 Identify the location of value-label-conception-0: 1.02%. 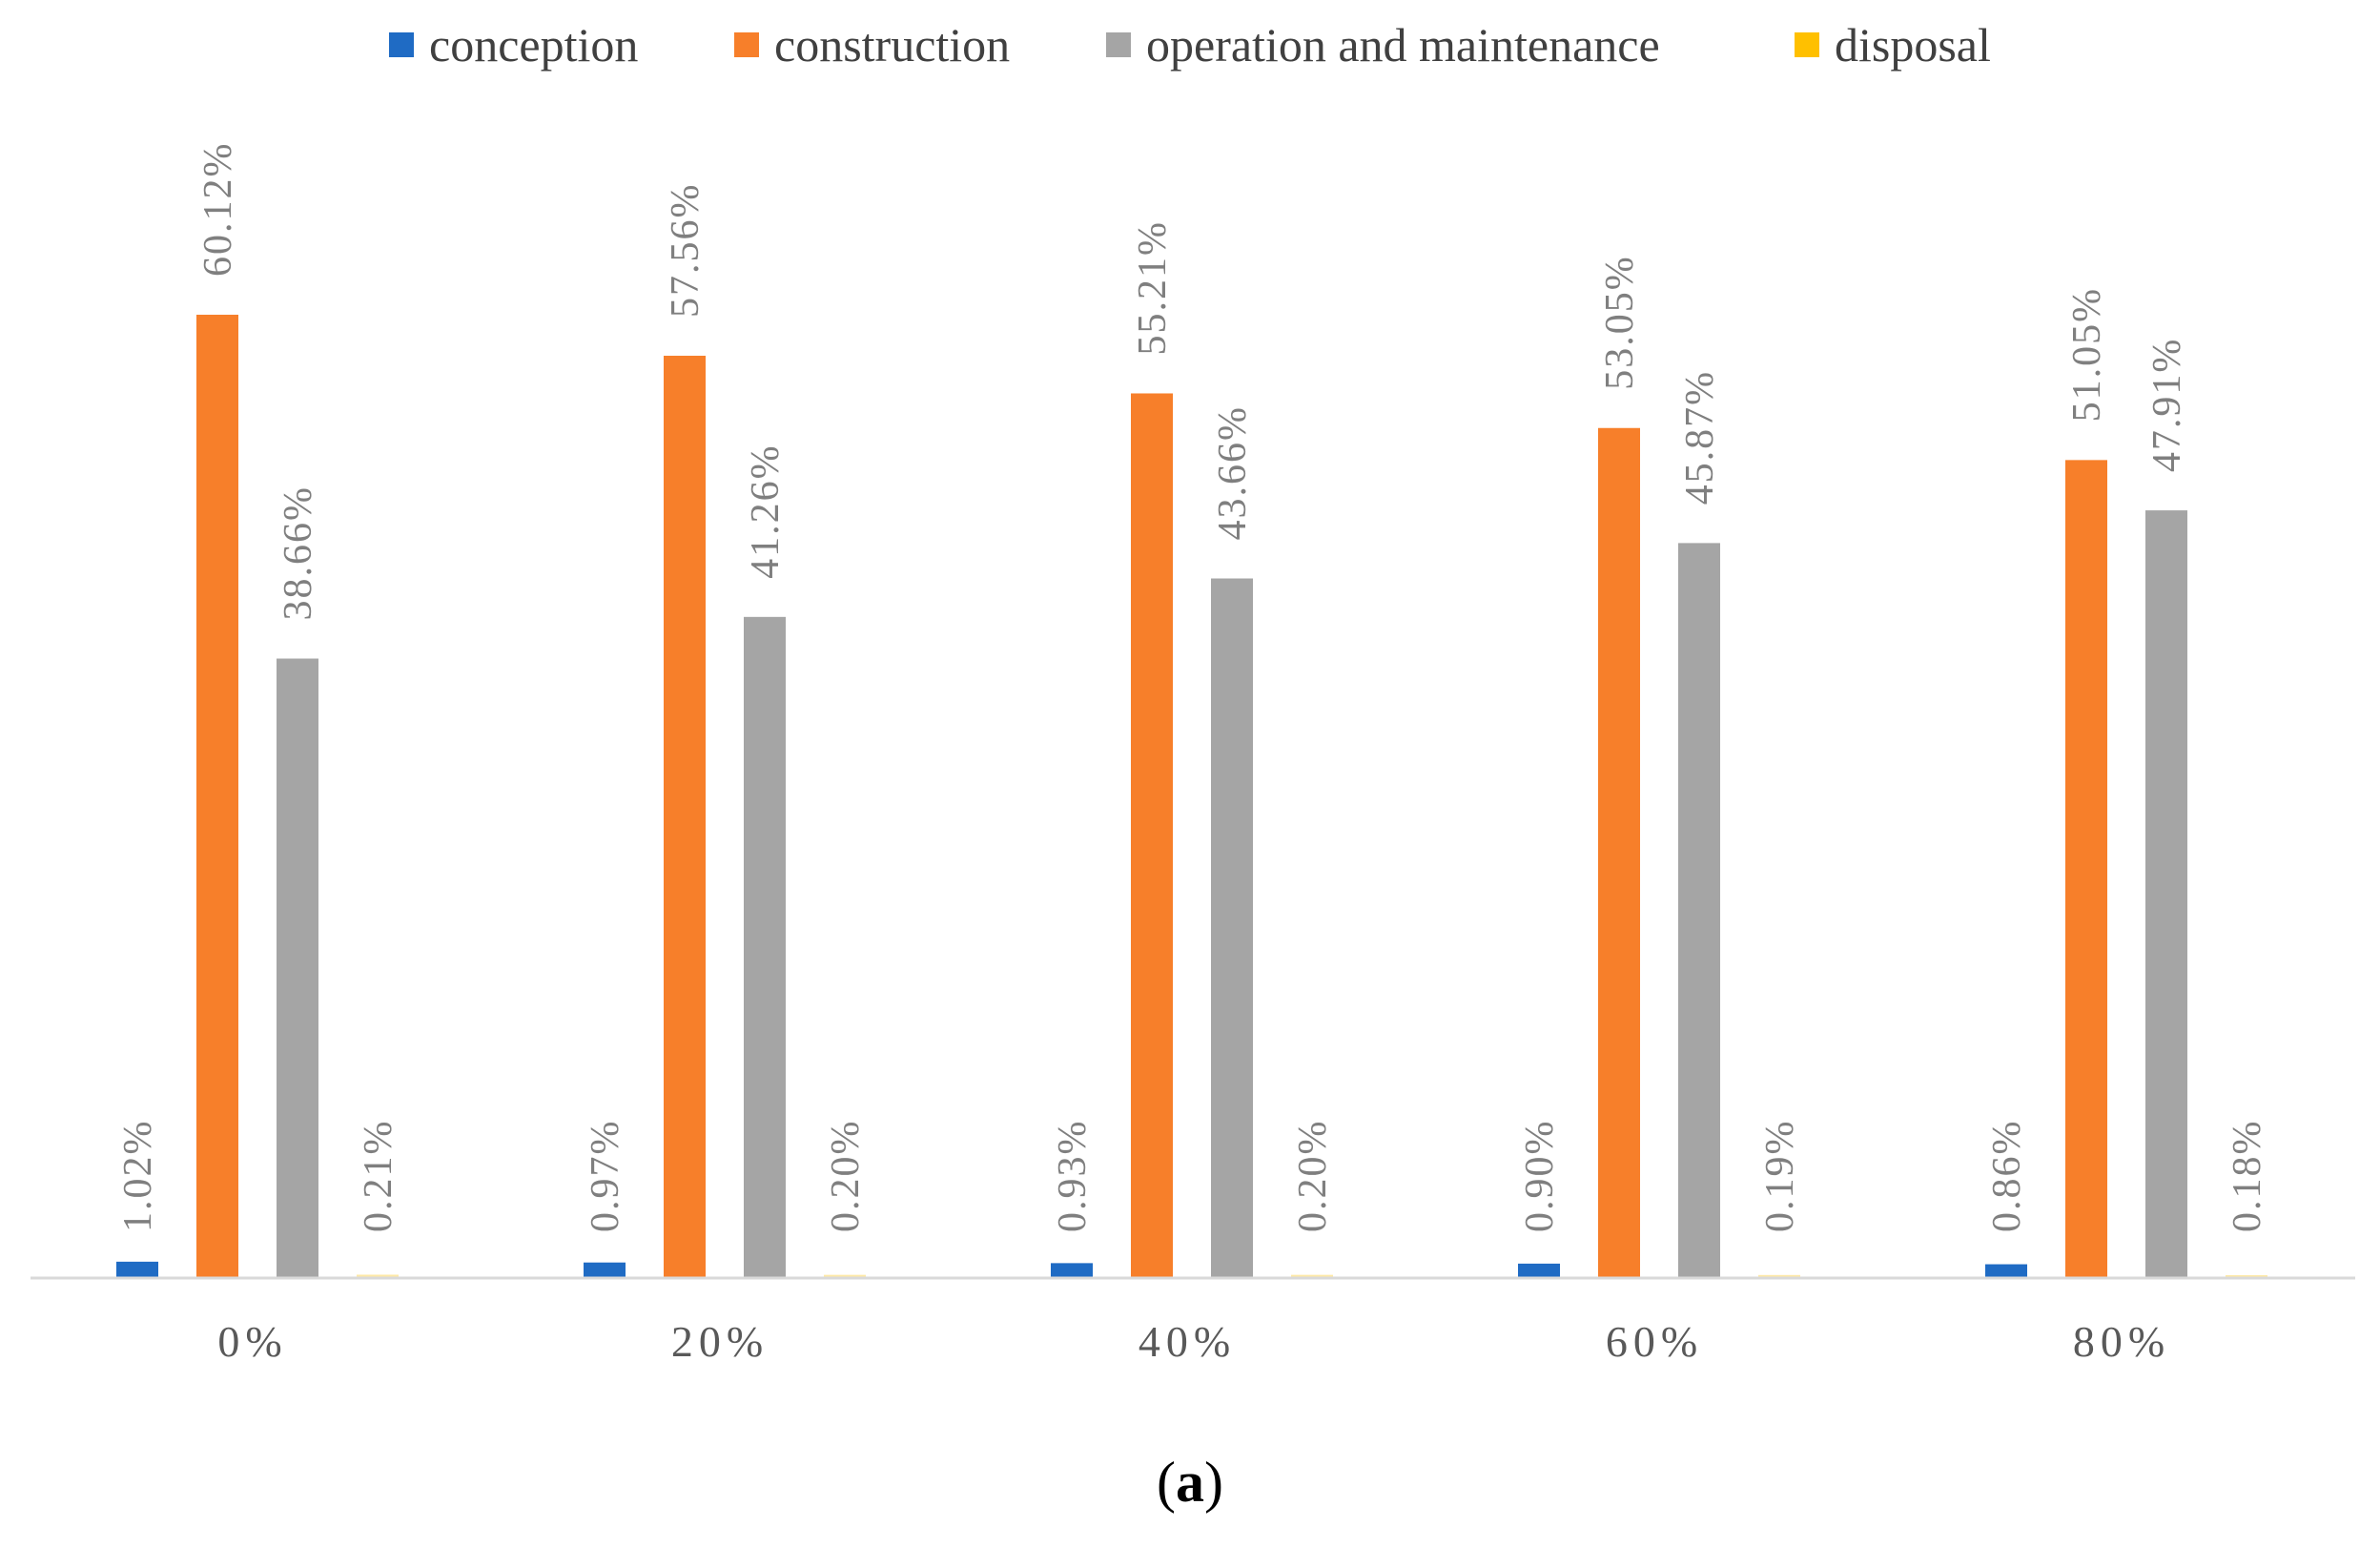
(138, 1176).